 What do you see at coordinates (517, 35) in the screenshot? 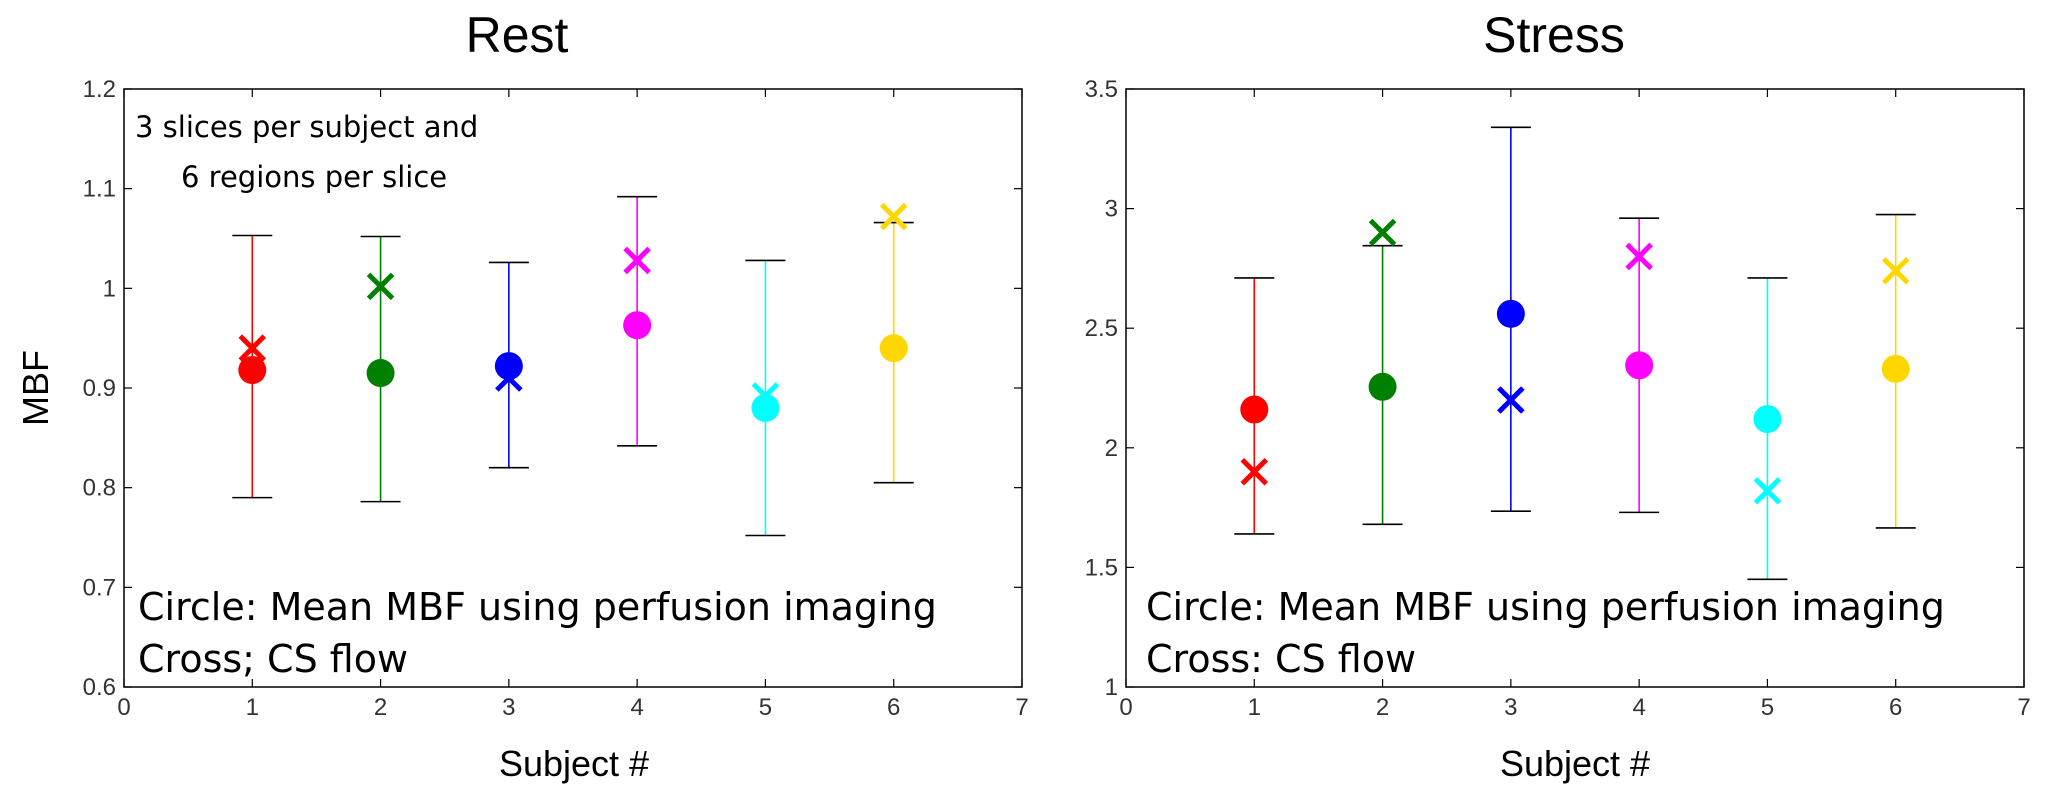
I see `rest-title: Rest` at bounding box center [517, 35].